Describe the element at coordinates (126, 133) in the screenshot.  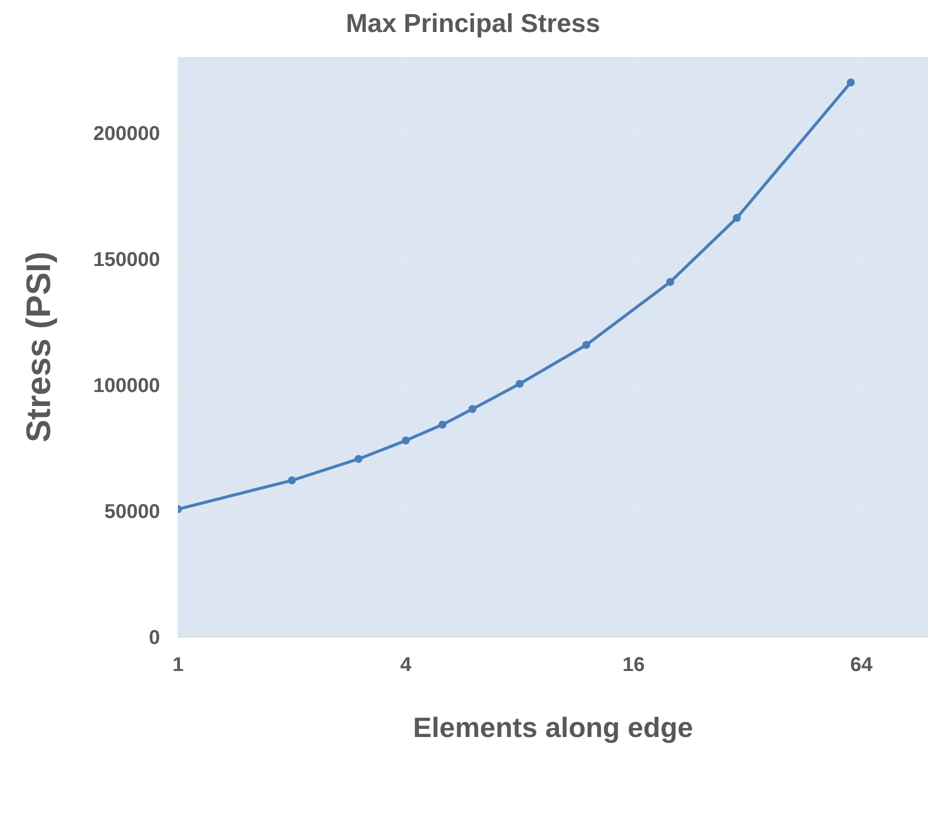
I see `y-tick-label: 200000` at that location.